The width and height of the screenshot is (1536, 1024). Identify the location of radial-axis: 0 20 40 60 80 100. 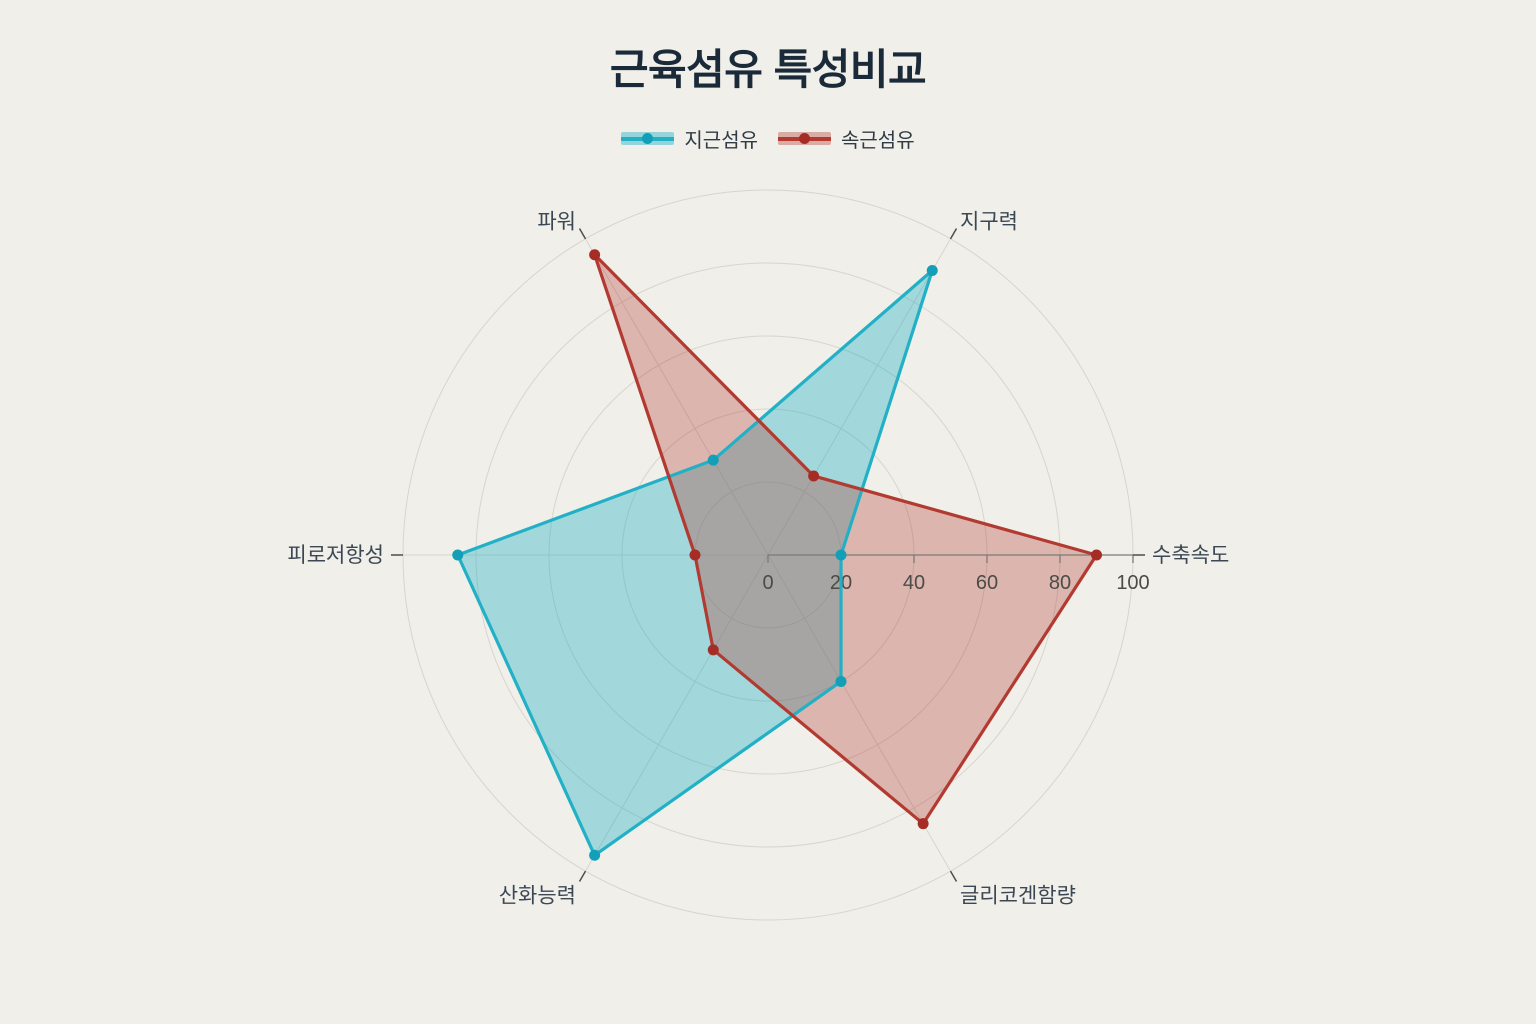
(956, 574).